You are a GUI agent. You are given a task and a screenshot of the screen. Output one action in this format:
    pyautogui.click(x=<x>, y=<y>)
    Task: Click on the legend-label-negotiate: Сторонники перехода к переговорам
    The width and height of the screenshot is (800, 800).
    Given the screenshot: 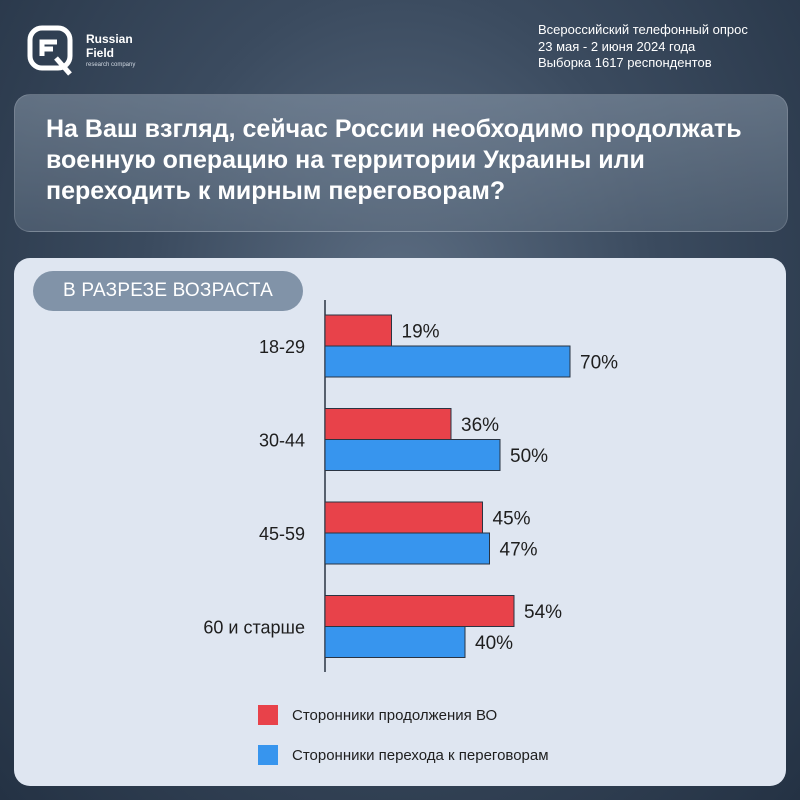 What is the action you would take?
    pyautogui.click(x=420, y=755)
    